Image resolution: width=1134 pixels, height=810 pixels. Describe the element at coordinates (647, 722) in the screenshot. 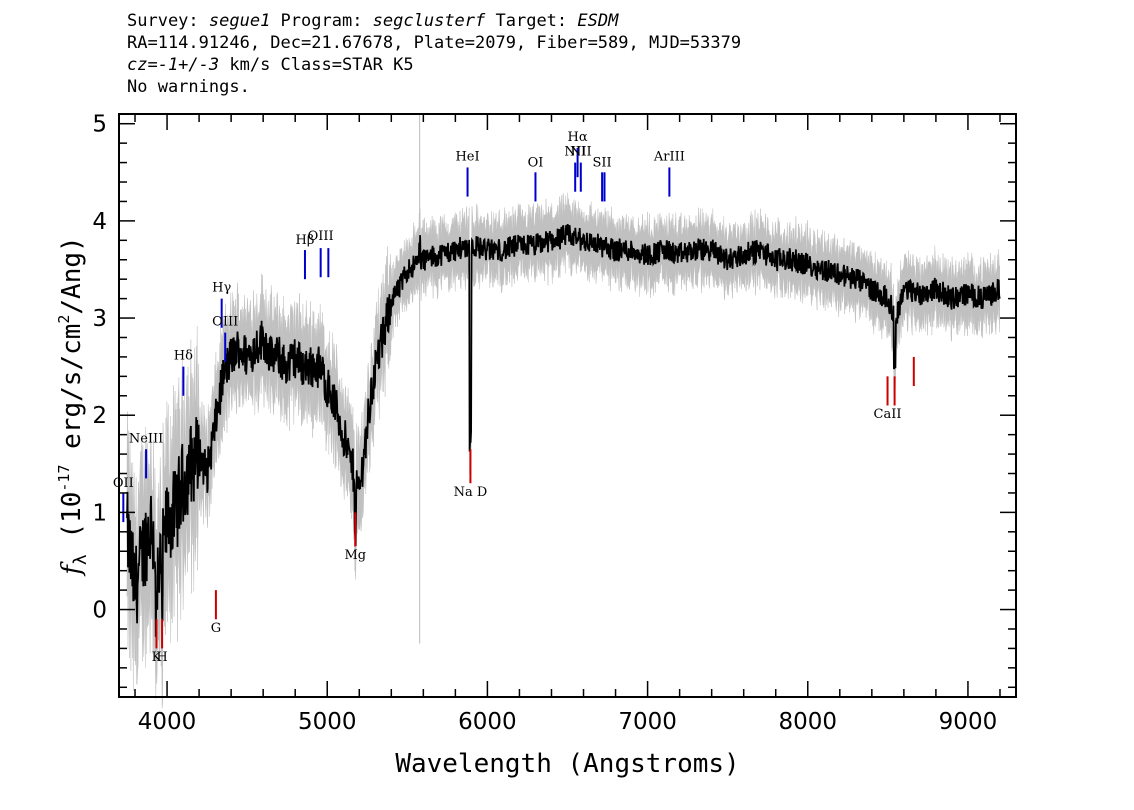

I see `x-tick-label: 7000` at that location.